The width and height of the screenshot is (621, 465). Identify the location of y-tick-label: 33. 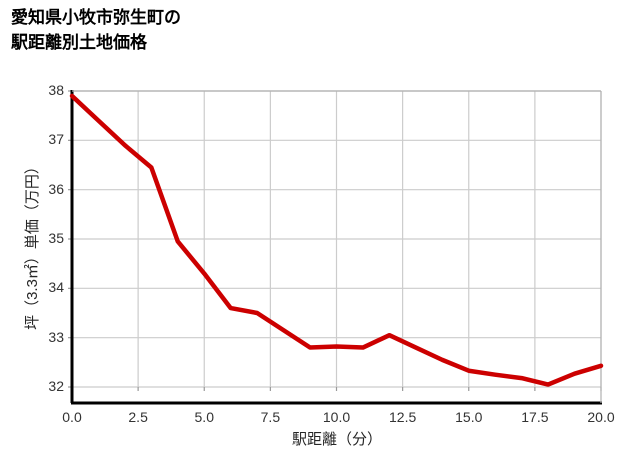
(56, 336).